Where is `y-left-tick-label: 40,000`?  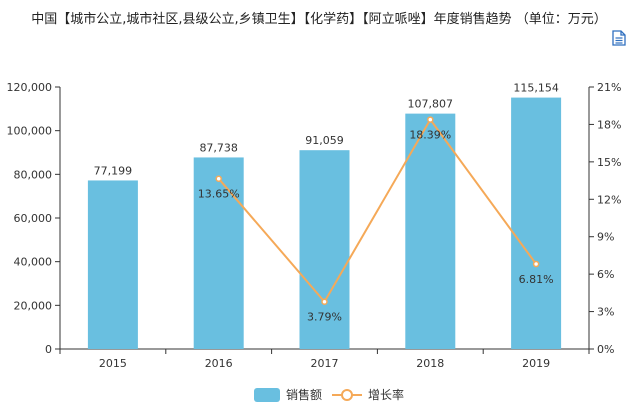 y-left-tick-label: 40,000 is located at coordinates (33, 262).